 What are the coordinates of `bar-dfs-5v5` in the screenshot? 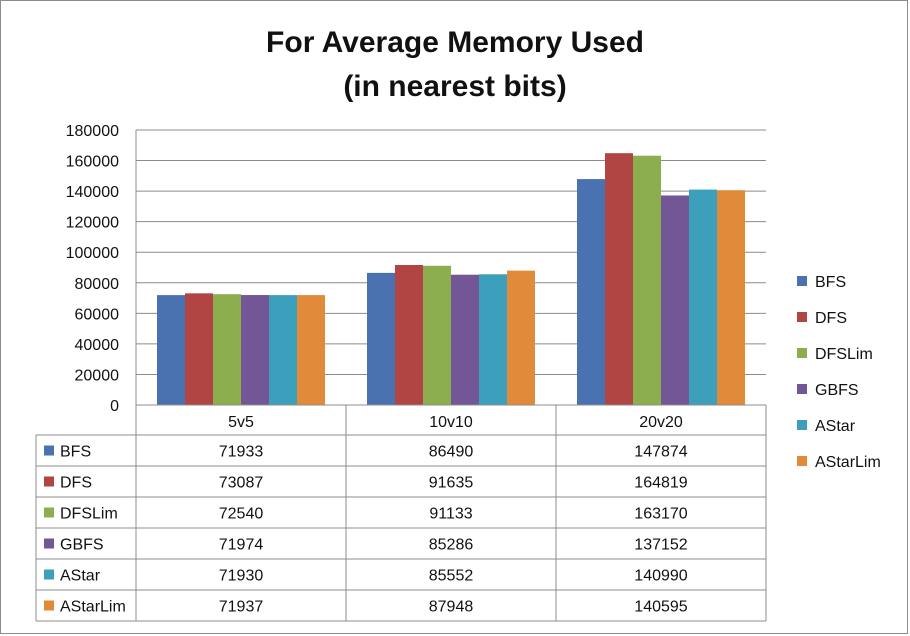 It's located at (199, 349).